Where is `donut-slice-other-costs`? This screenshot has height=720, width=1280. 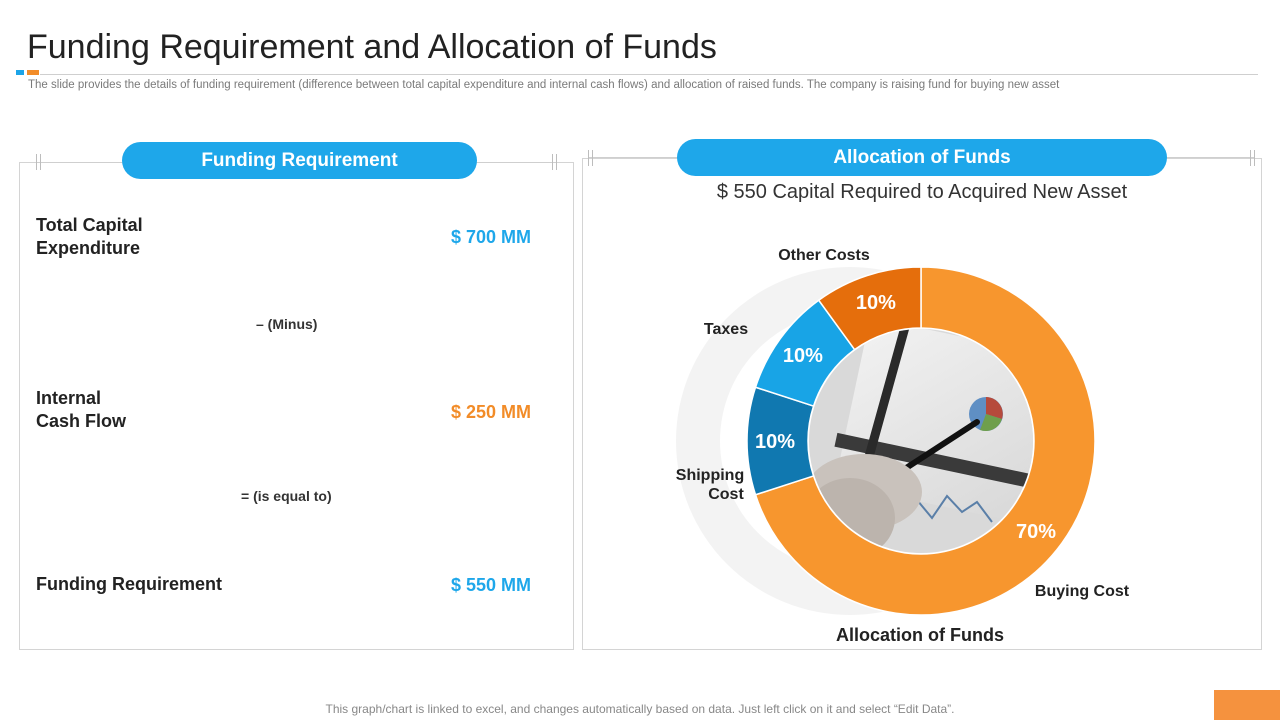
donut-slice-other-costs is located at coordinates (869, 308).